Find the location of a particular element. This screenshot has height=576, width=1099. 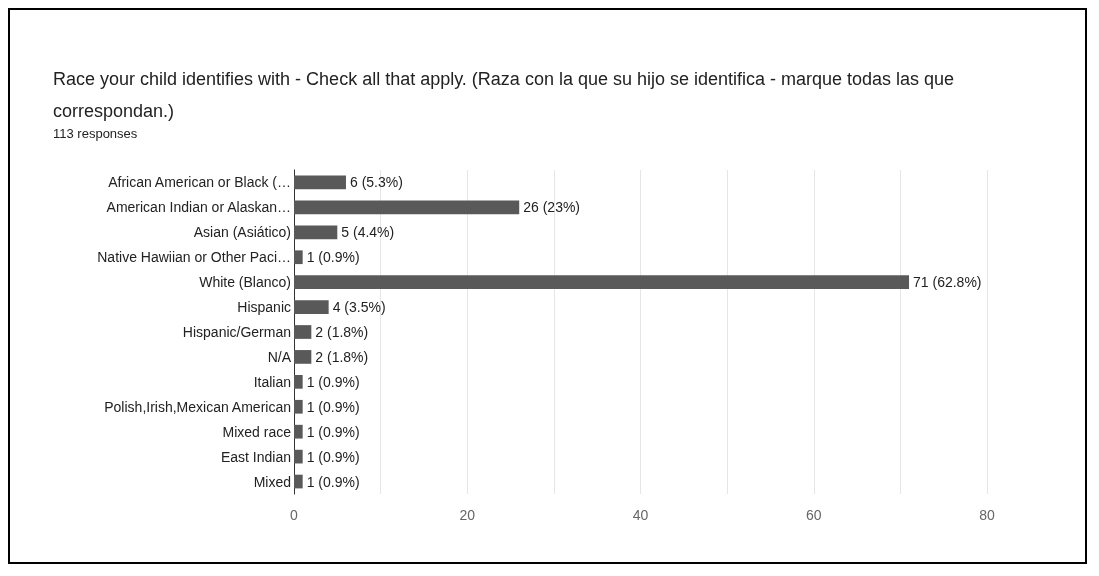

y-tick-label: East Indian is located at coordinates (255, 456).